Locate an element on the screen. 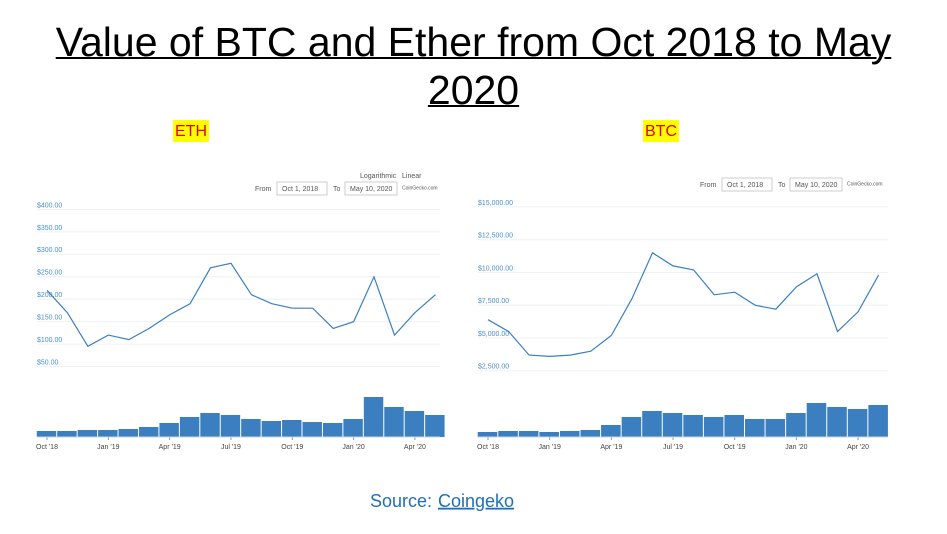  source-label: Source: is located at coordinates (401, 501).